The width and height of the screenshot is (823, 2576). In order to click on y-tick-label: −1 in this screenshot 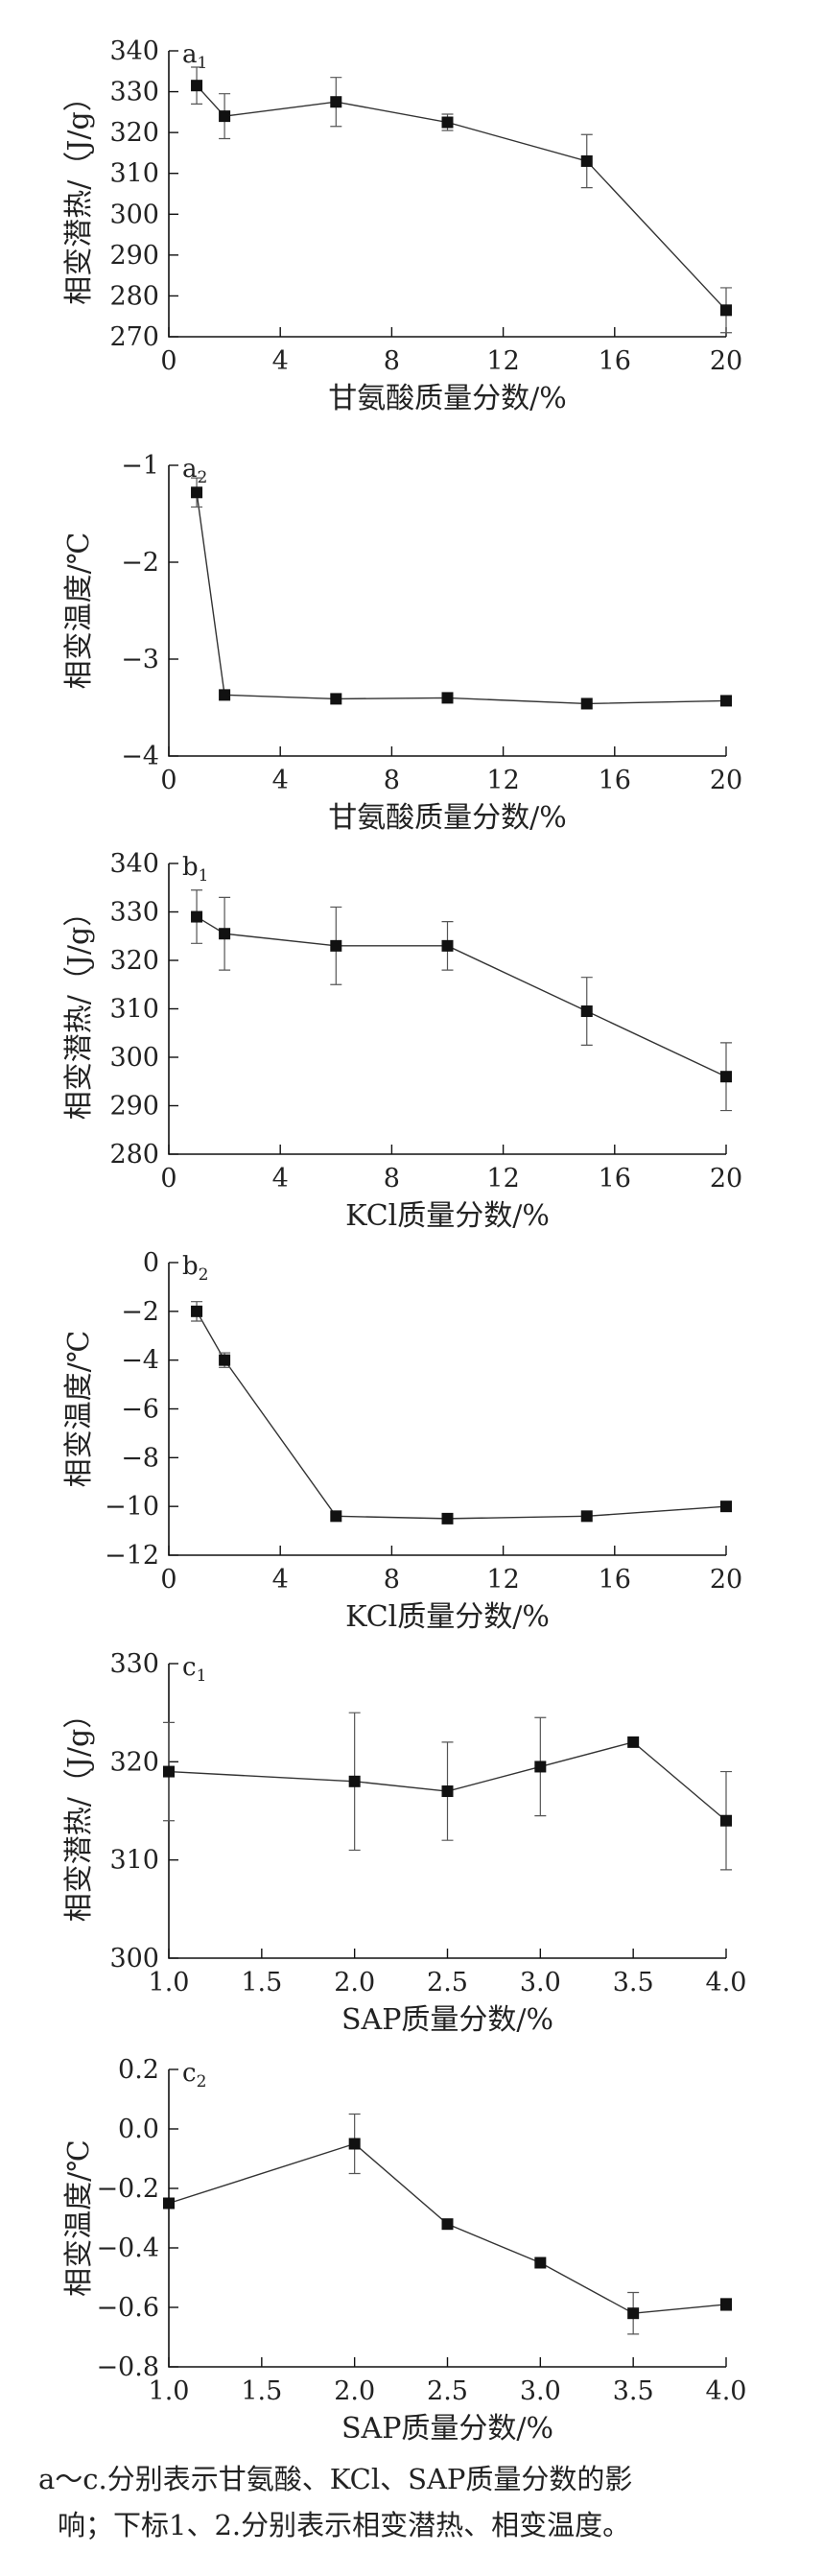, I will do `click(140, 466)`.